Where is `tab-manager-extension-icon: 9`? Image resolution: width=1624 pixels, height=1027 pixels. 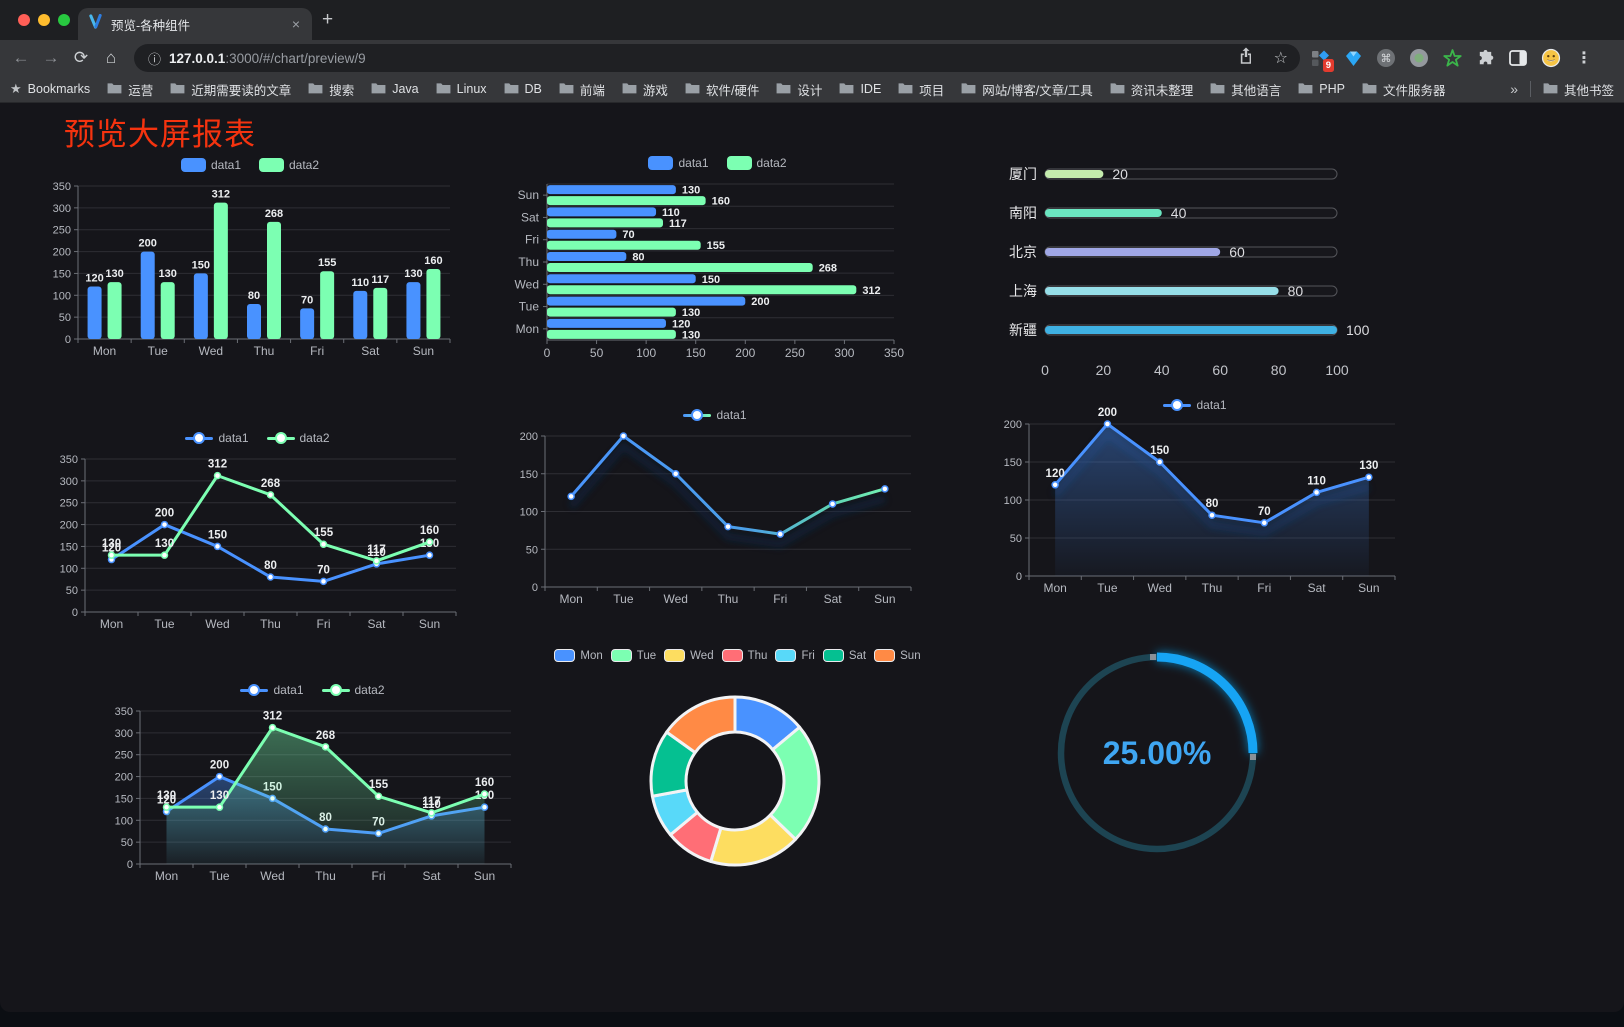
tab-manager-extension-icon: 9 is located at coordinates (1322, 60).